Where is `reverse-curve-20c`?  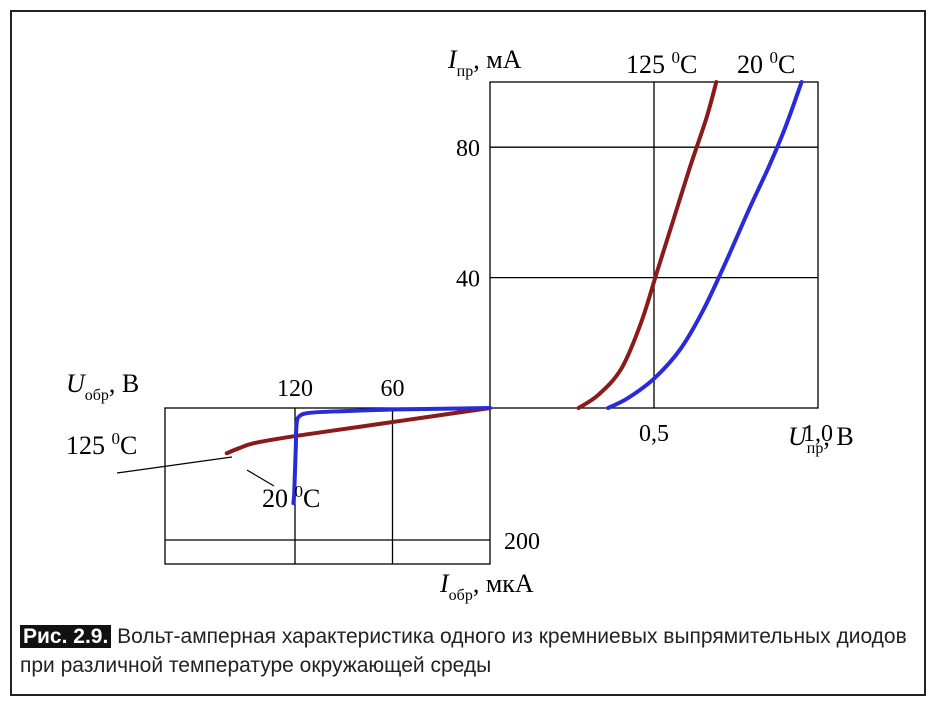 reverse-curve-20c is located at coordinates (391, 456).